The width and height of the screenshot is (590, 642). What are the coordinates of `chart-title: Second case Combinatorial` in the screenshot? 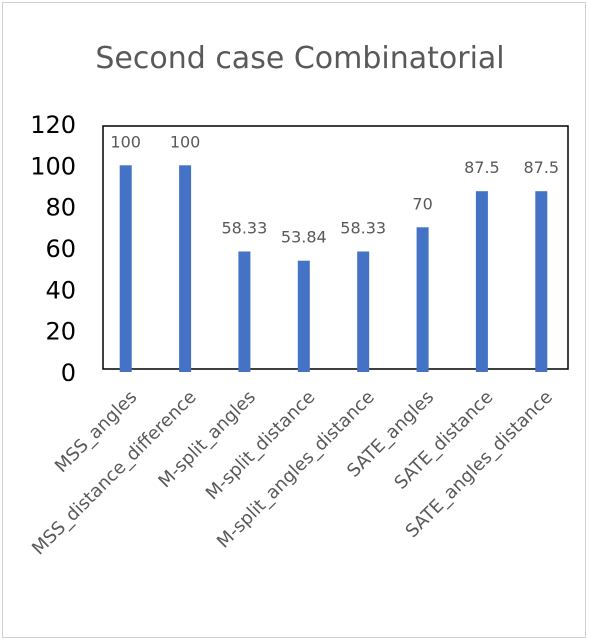 It's located at (299, 58).